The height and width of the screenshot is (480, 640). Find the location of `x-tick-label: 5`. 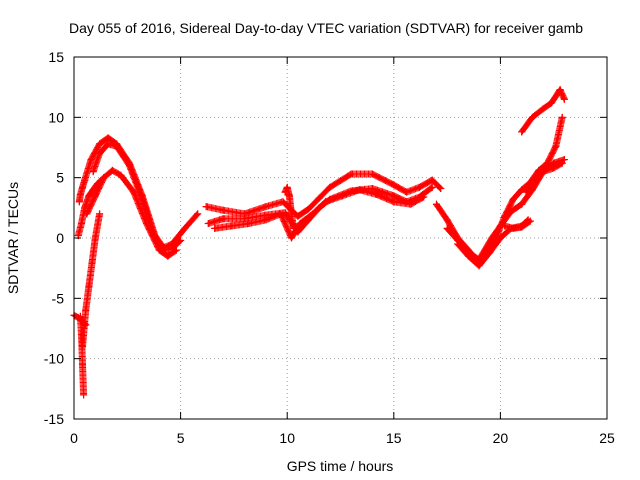

x-tick-label: 5 is located at coordinates (181, 438).